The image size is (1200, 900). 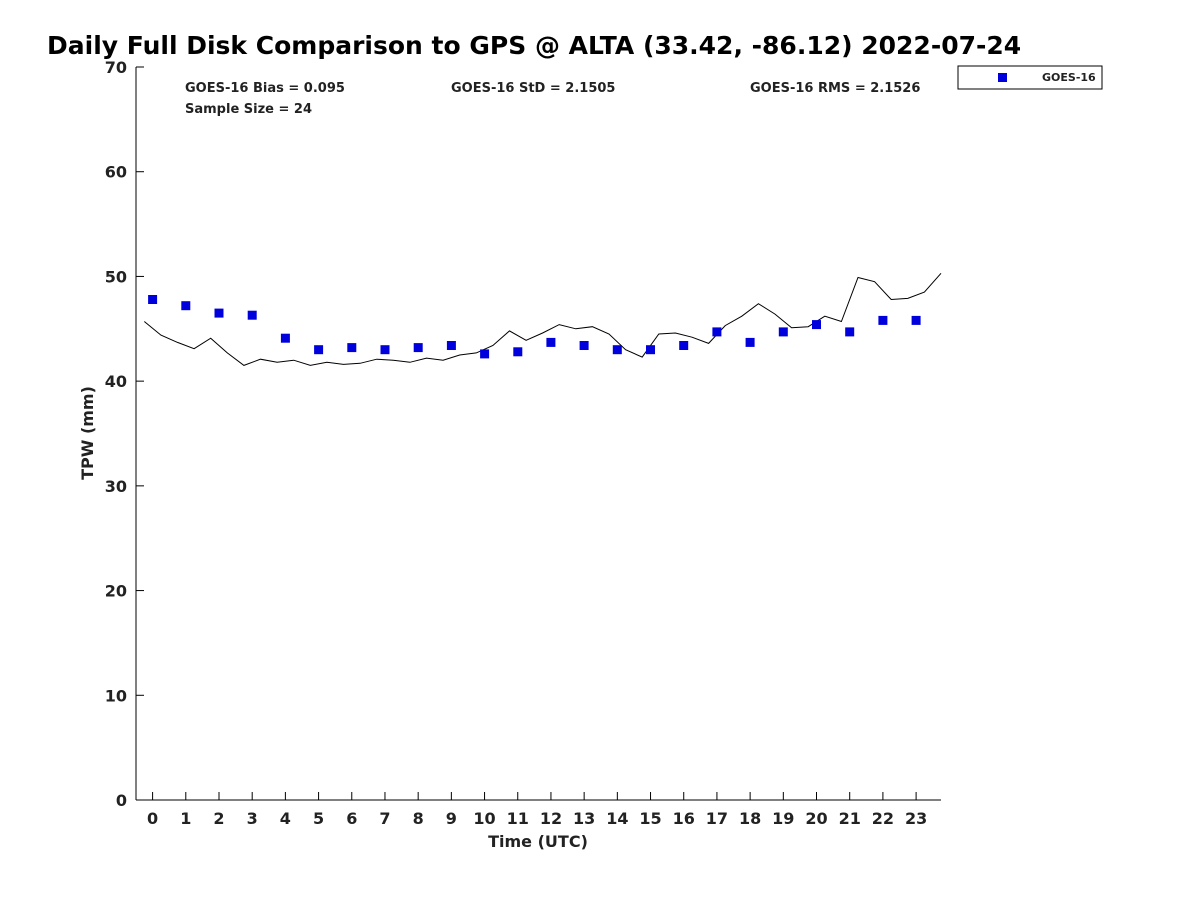 I want to click on x-tick-label: 13, so click(x=584, y=818).